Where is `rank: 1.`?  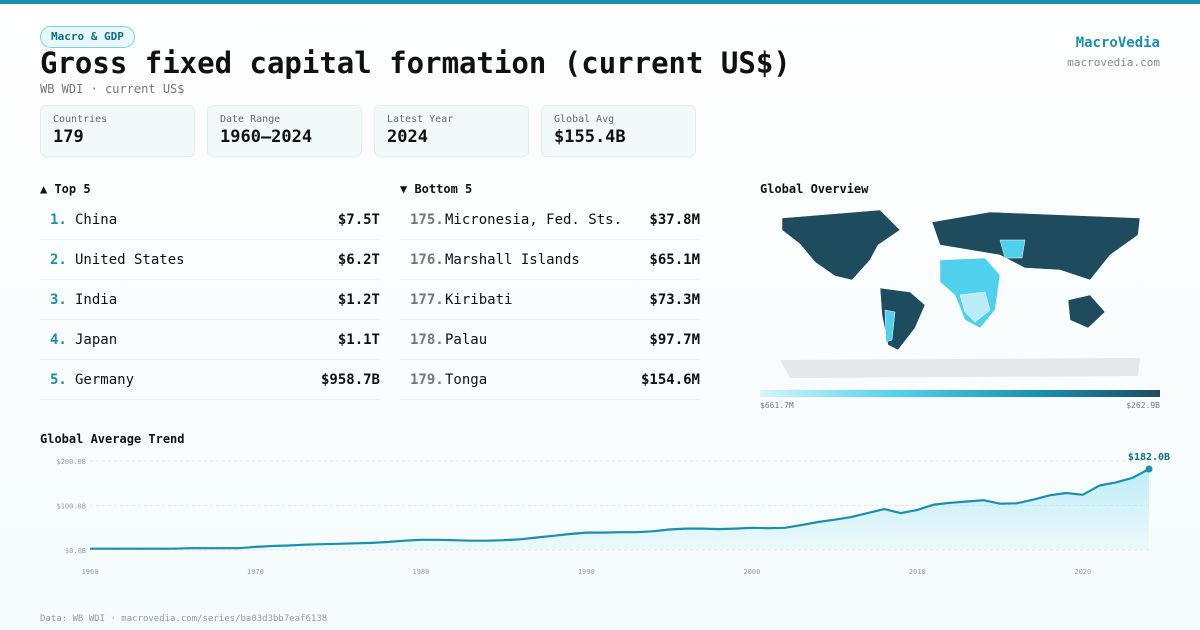
rank: 1. is located at coordinates (58, 220).